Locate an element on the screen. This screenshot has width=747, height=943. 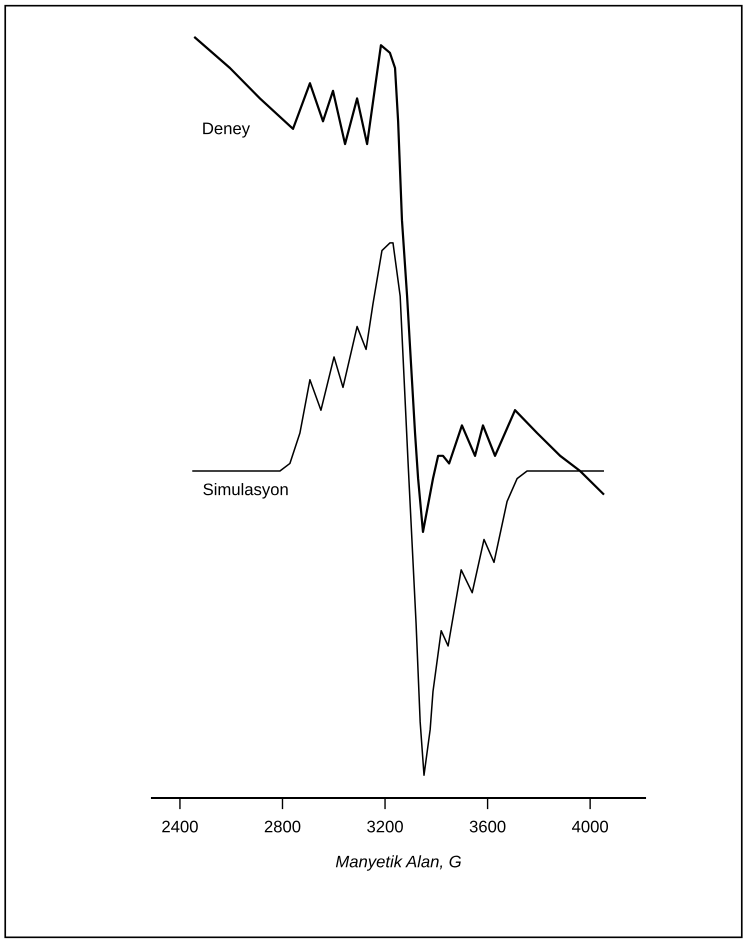
x-axis-title: Manyetik Alan, G is located at coordinates (398, 863).